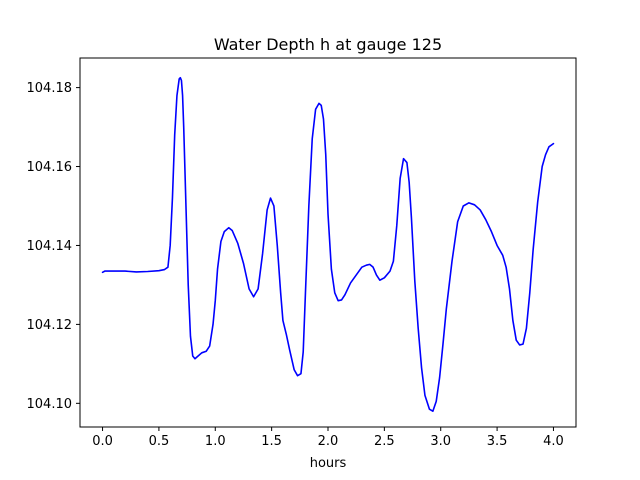 The image size is (640, 480). Describe the element at coordinates (328, 463) in the screenshot. I see `x-axis-label: hours` at that location.